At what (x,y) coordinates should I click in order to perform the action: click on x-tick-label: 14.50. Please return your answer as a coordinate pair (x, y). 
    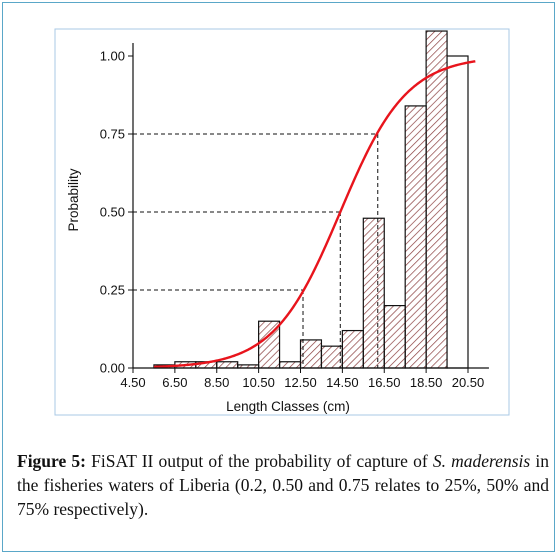
    Looking at the image, I should click on (342, 382).